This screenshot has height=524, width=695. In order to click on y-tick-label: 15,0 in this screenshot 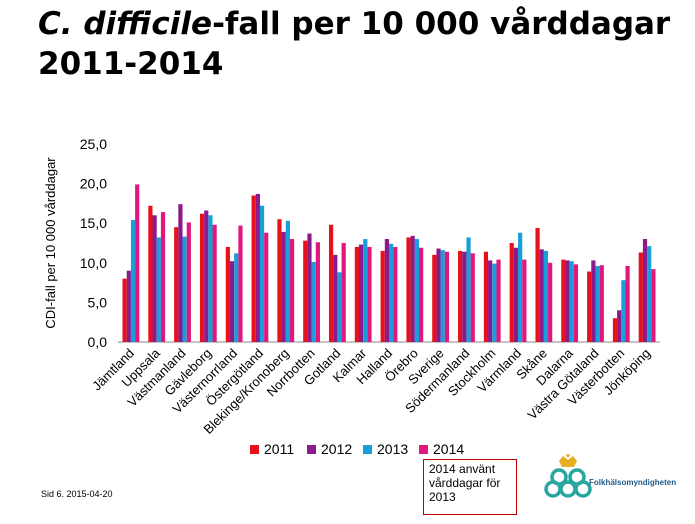, I will do `click(93, 223)`.